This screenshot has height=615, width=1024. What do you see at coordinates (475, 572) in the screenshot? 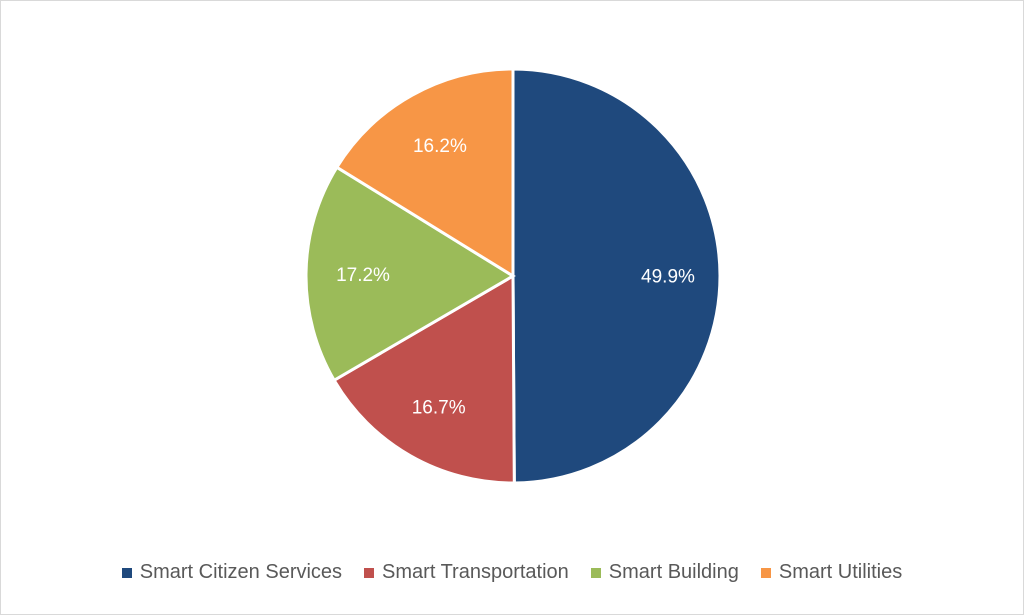
I see `legend-label: Smart Transportation` at bounding box center [475, 572].